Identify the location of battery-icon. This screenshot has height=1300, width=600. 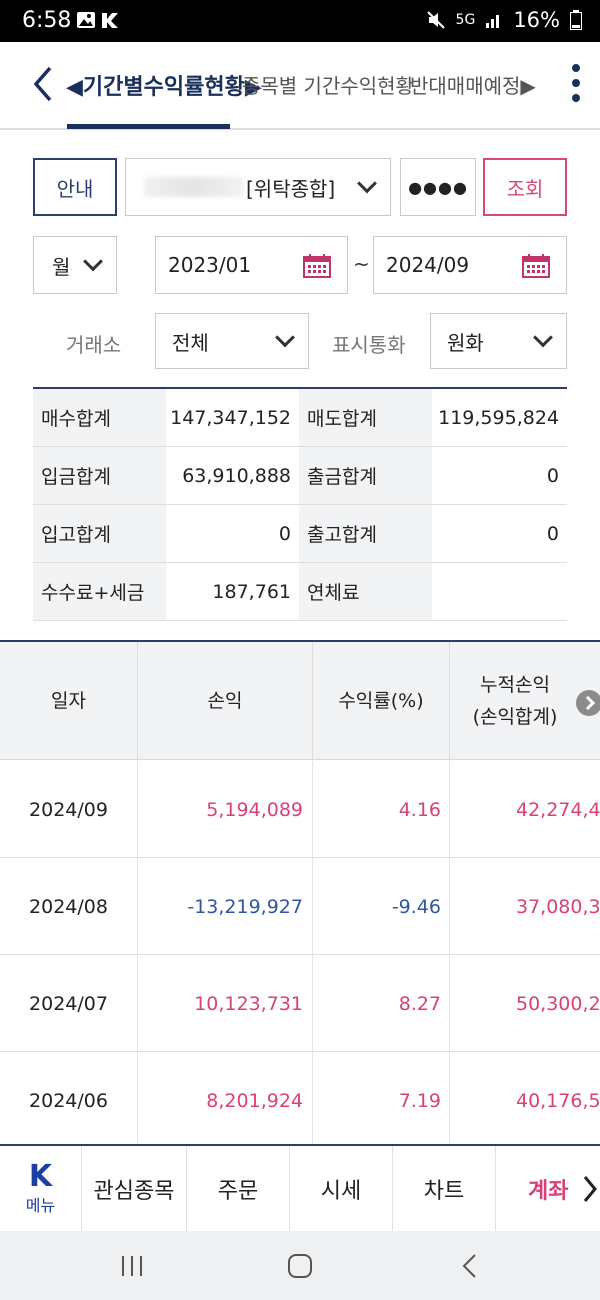
(576, 20).